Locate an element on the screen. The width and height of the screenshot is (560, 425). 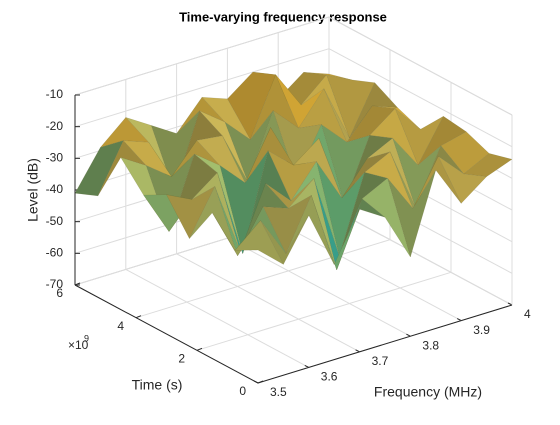
z-tick-label: -60 is located at coordinates (55, 253).